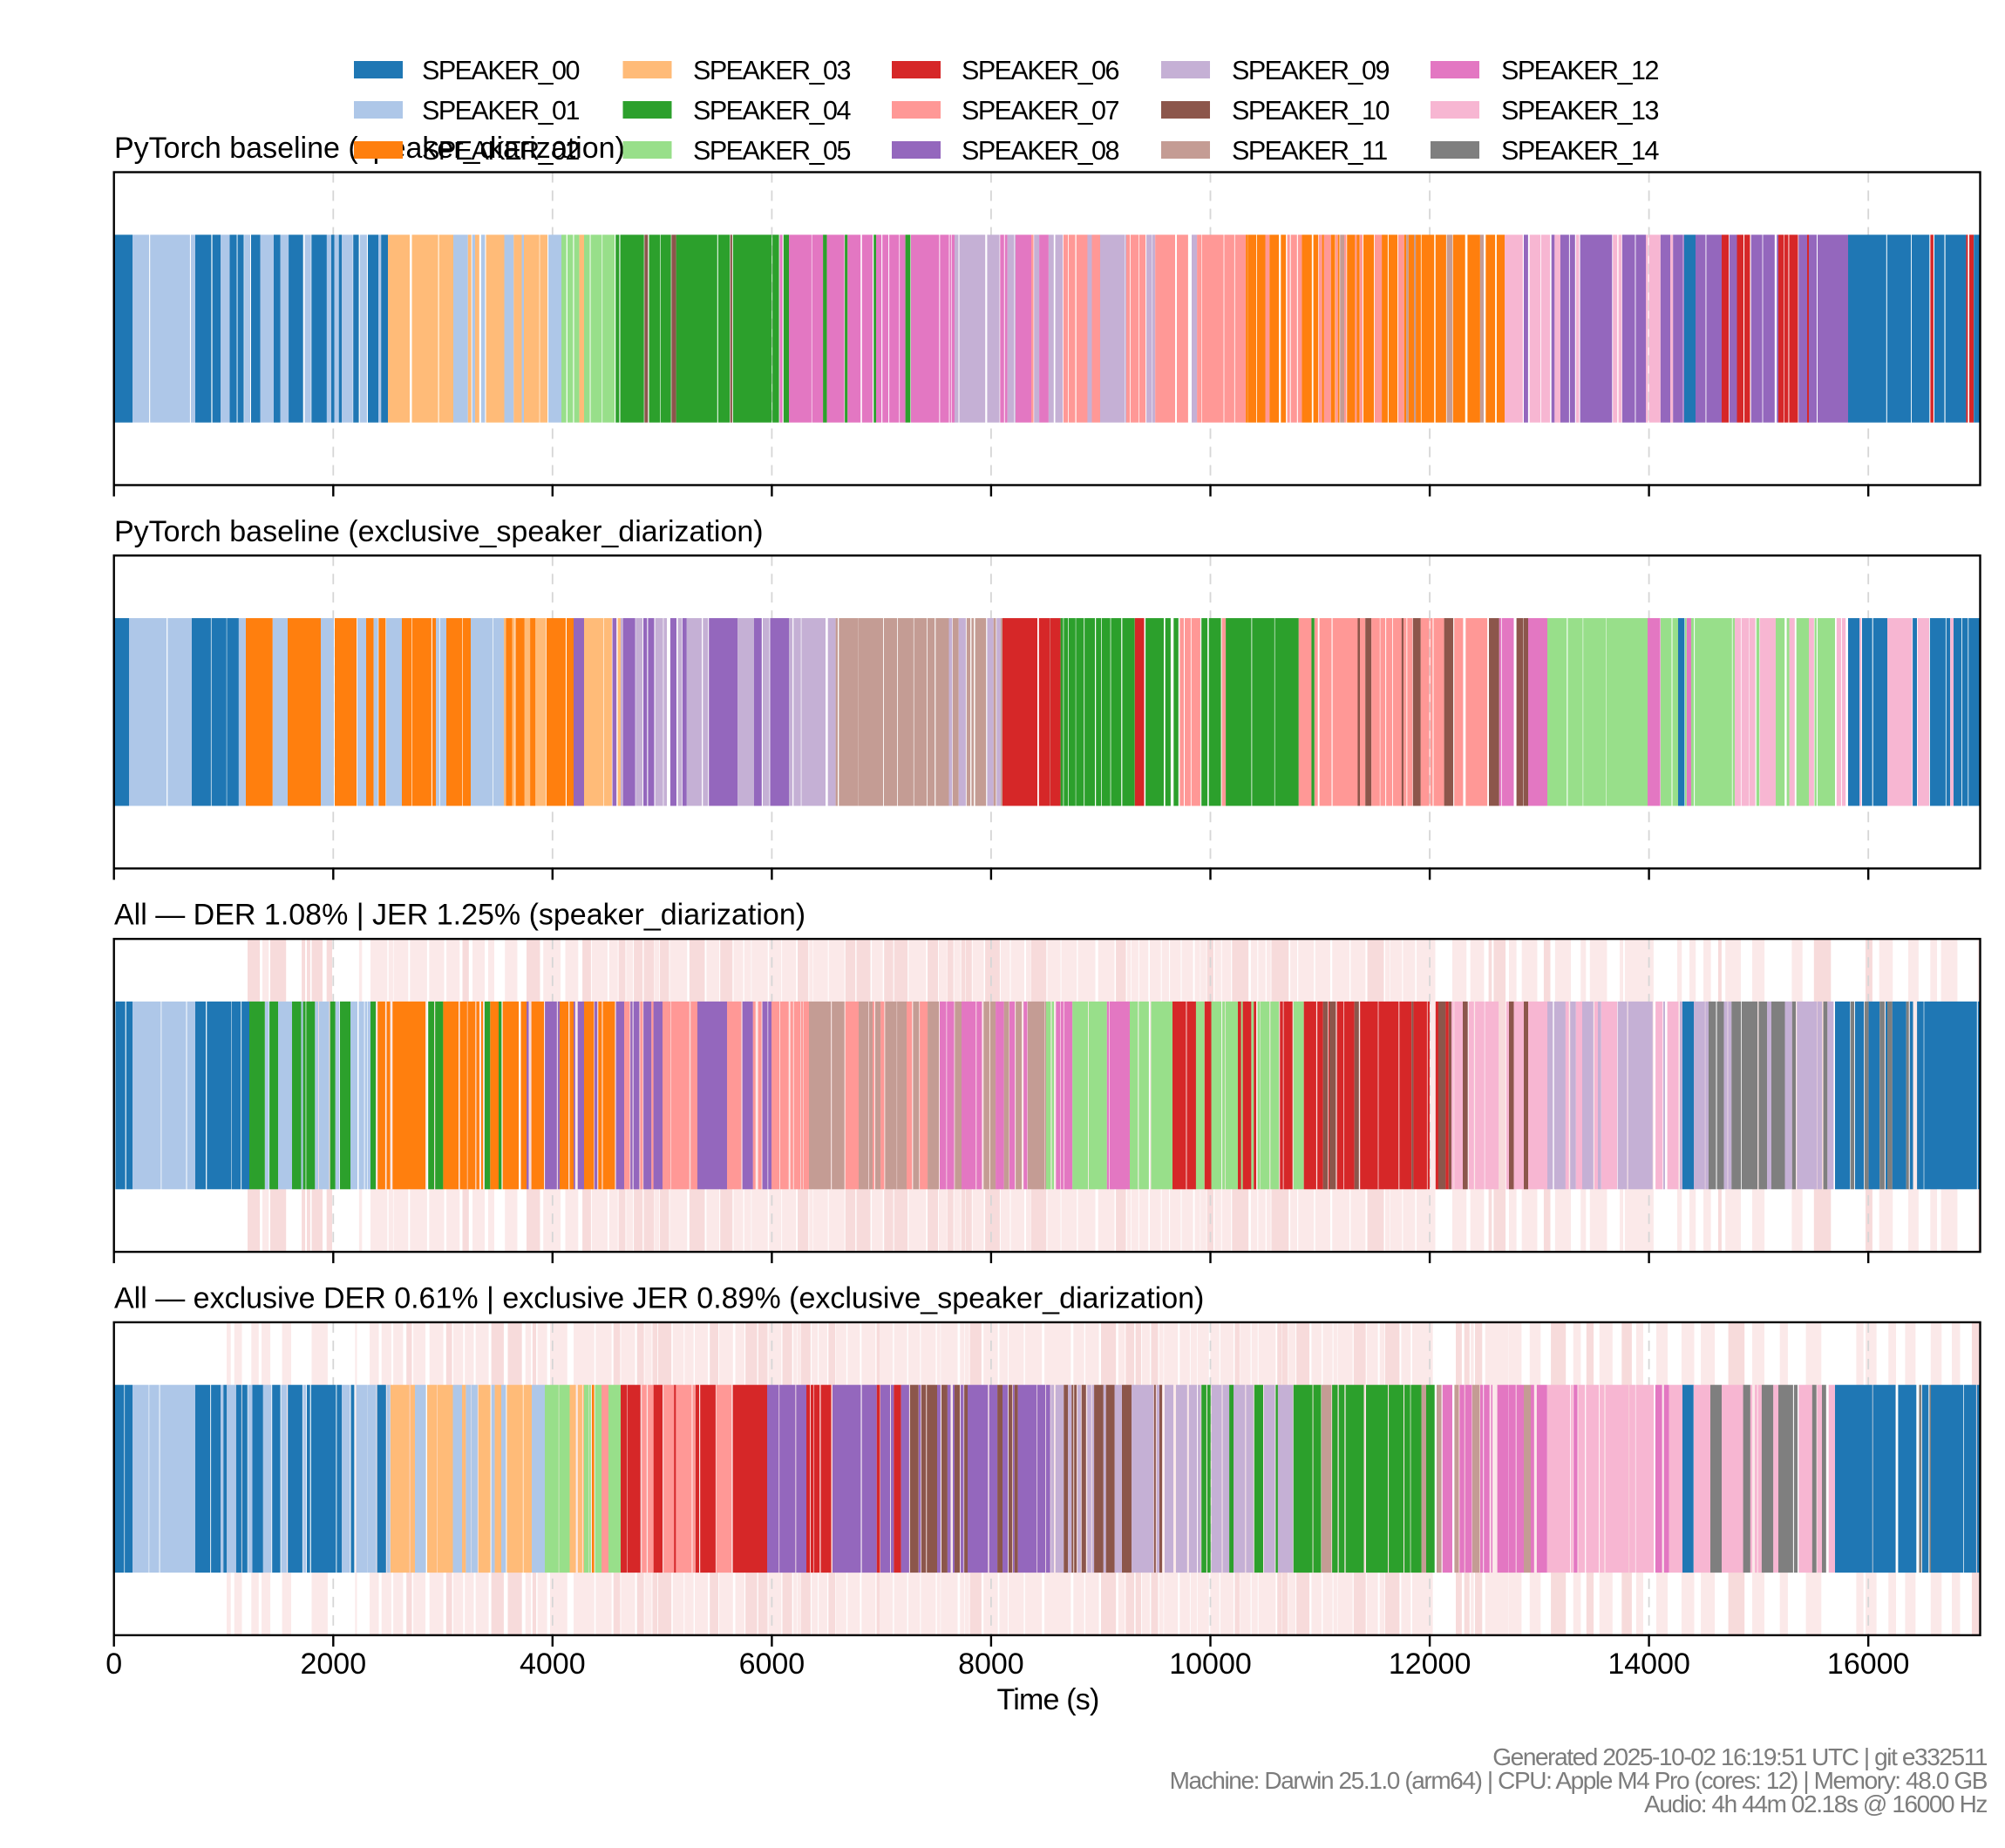 The width and height of the screenshot is (2005, 1848). What do you see at coordinates (553, 1664) in the screenshot?
I see `svg-text: 4000` at bounding box center [553, 1664].